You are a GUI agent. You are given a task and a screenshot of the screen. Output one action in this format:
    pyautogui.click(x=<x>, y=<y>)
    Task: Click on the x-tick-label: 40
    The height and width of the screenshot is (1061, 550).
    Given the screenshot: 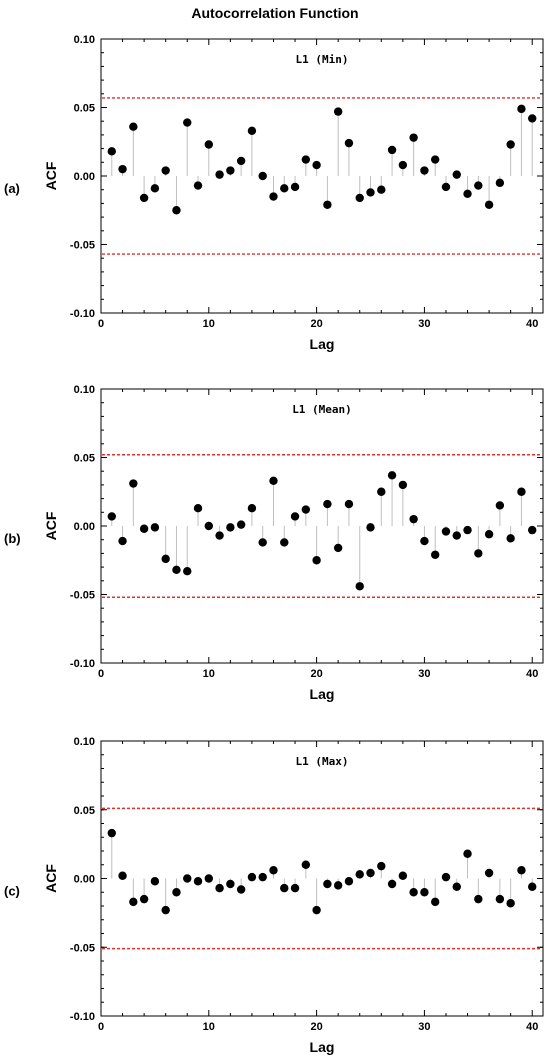 What is the action you would take?
    pyautogui.click(x=532, y=1027)
    